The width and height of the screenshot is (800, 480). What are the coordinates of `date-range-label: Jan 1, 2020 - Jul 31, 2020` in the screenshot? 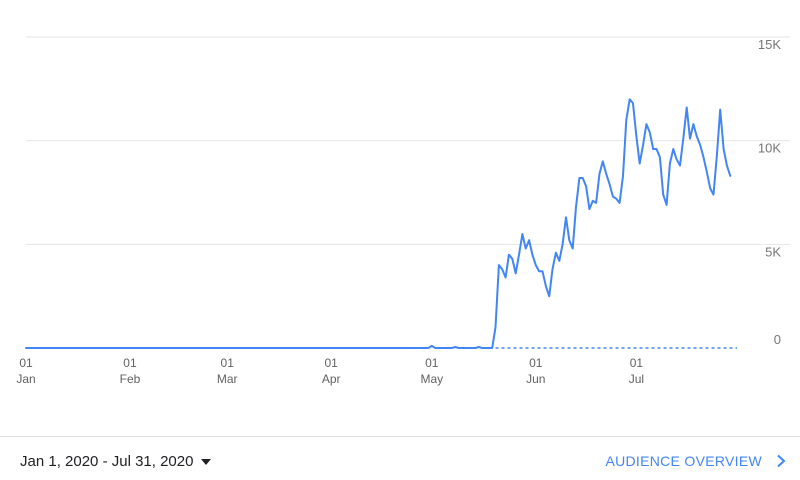 It's located at (107, 461).